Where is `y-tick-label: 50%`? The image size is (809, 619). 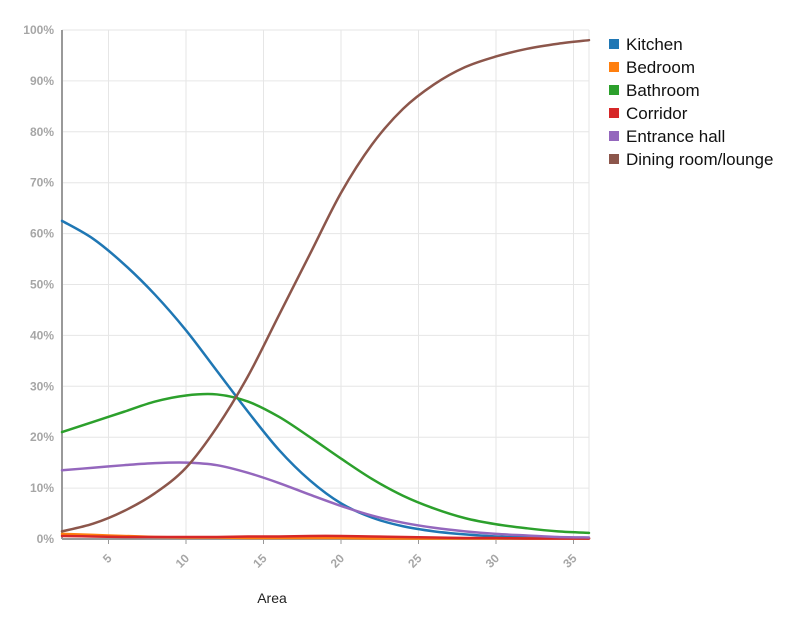 y-tick-label: 50% is located at coordinates (42, 285).